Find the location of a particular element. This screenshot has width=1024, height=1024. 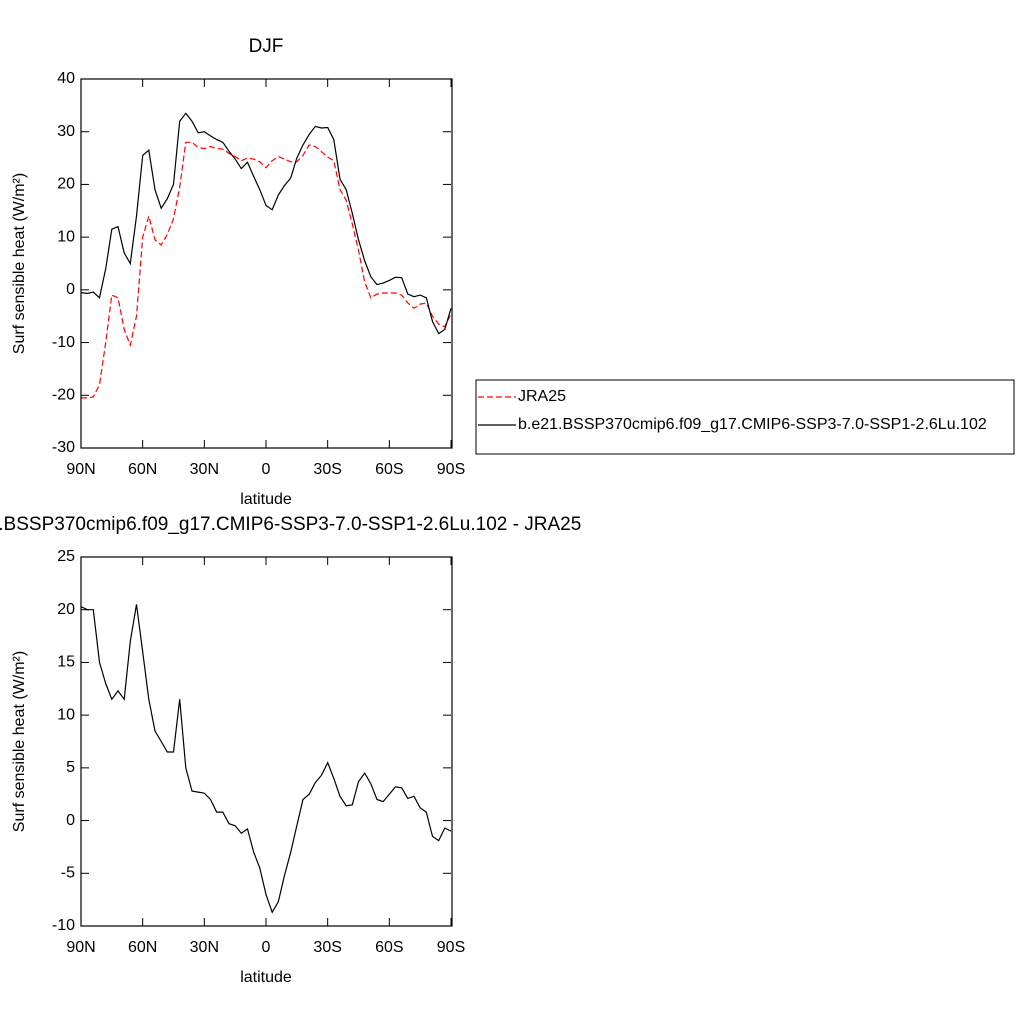

legend-box is located at coordinates (745, 417).